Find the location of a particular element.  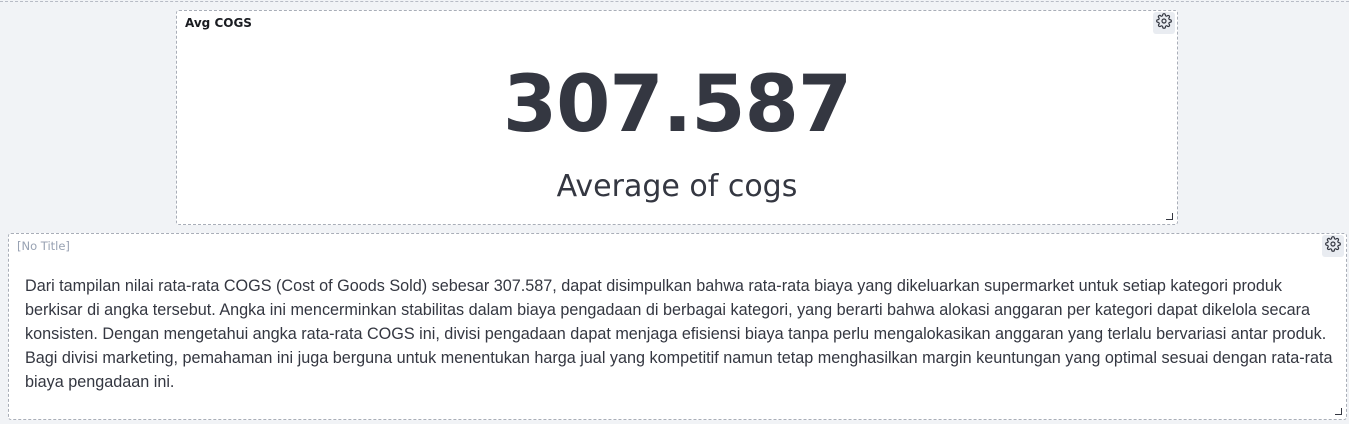

metric-label: Average of cogs is located at coordinates (677, 186).